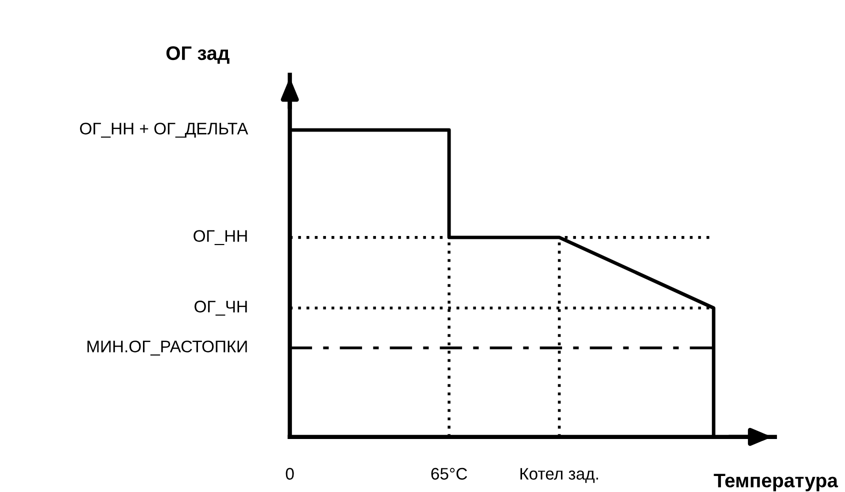  I want to click on y-axis-title: ОГ зад, so click(198, 55).